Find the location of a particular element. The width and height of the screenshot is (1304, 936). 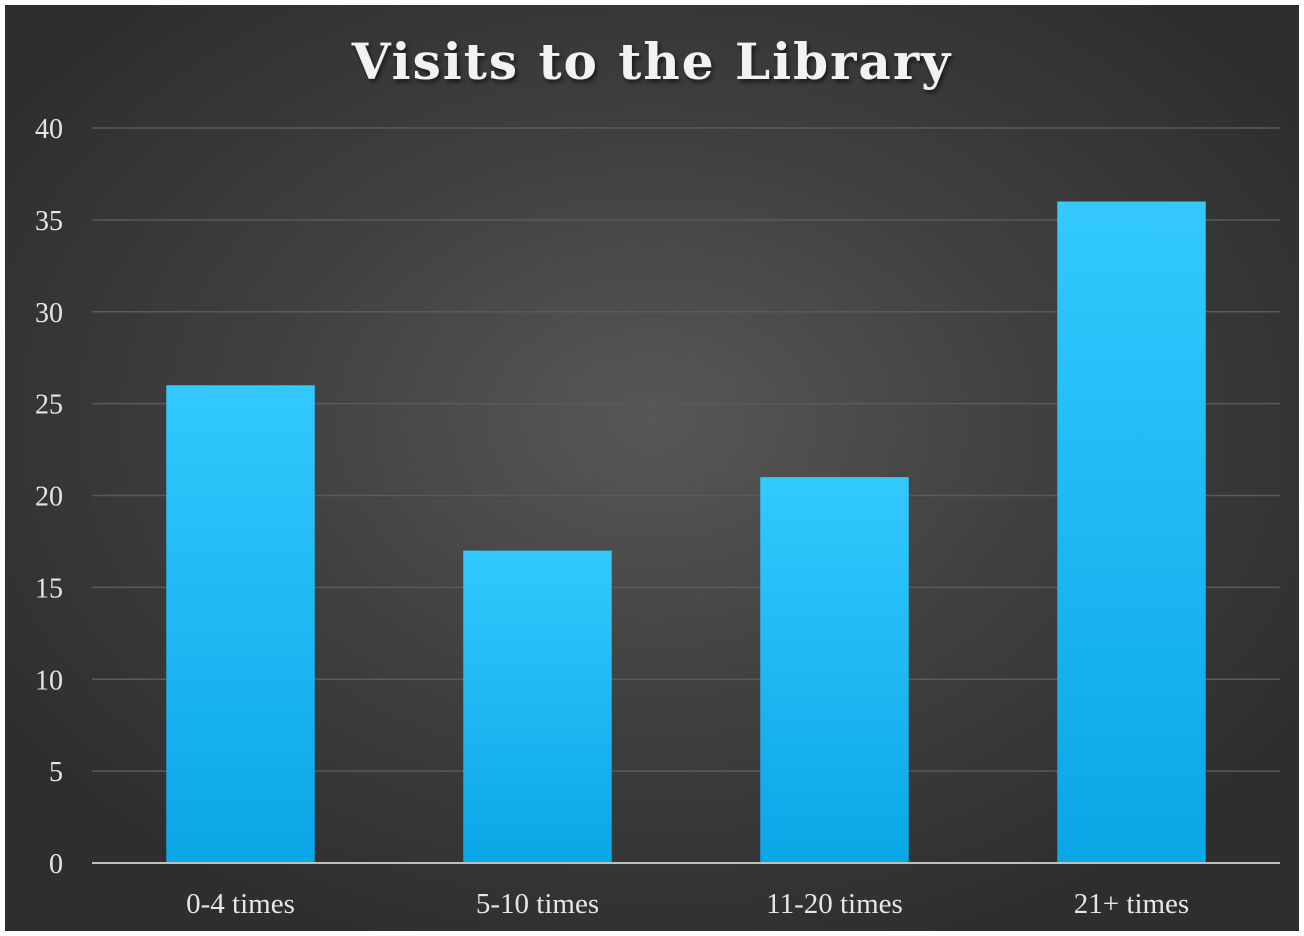

y-axis-ticks: 0 5 10 15 20 25 30 35 40 is located at coordinates (49, 497).